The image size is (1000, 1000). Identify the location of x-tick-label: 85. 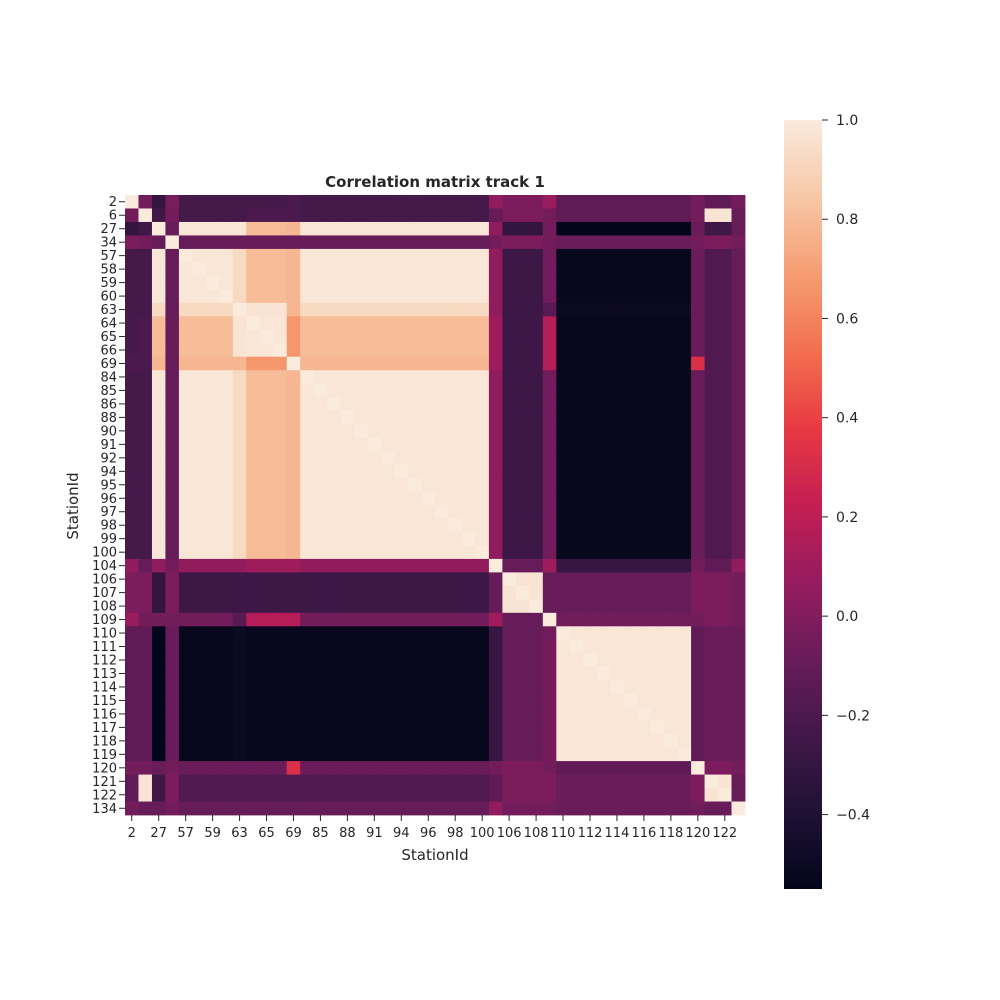
(320, 833).